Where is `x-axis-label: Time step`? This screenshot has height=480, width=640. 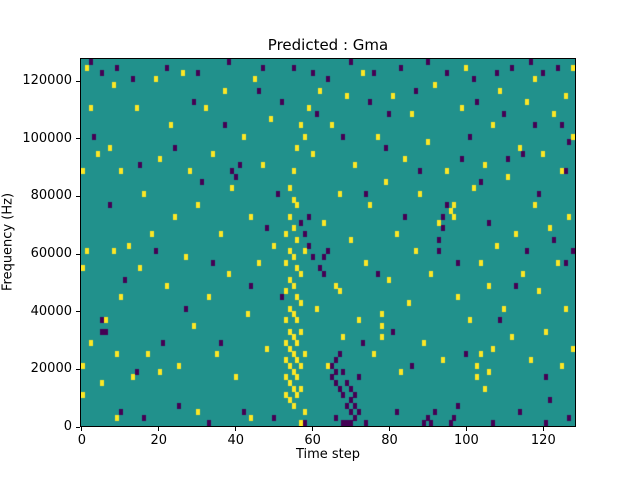
x-axis-label: Time step is located at coordinates (328, 454).